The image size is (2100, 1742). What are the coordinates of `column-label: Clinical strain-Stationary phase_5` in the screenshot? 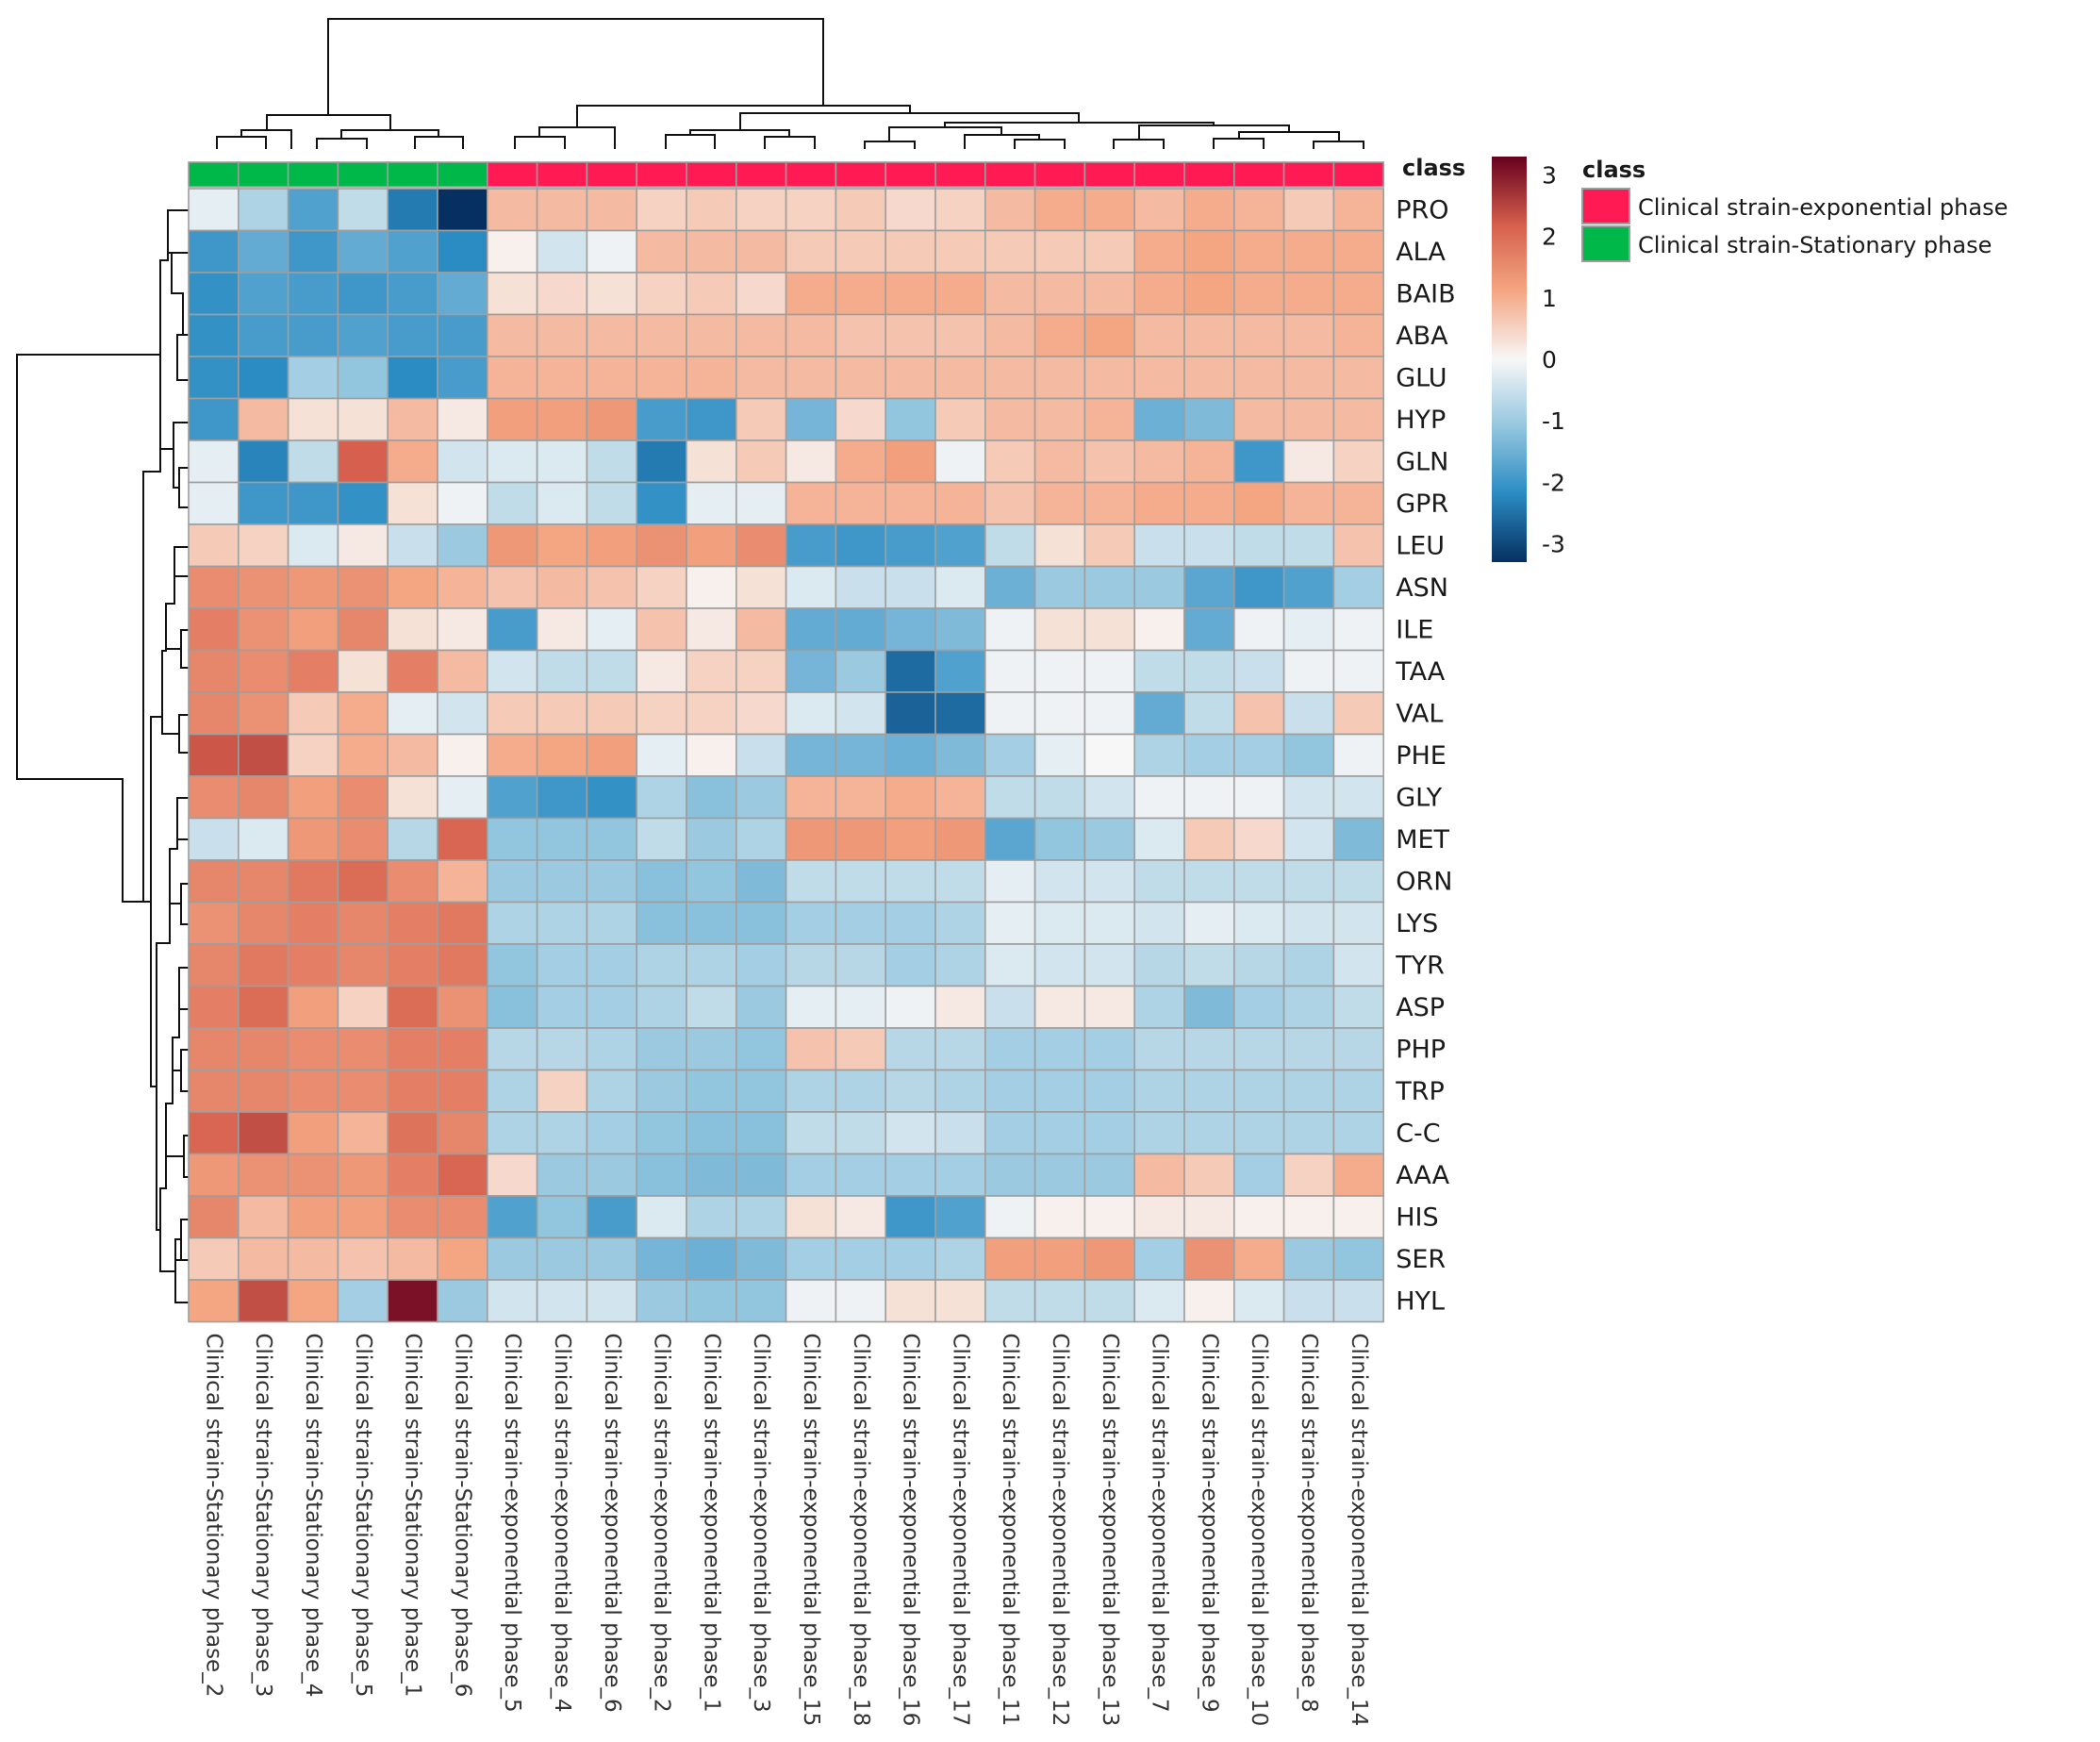 It's located at (363, 1516).